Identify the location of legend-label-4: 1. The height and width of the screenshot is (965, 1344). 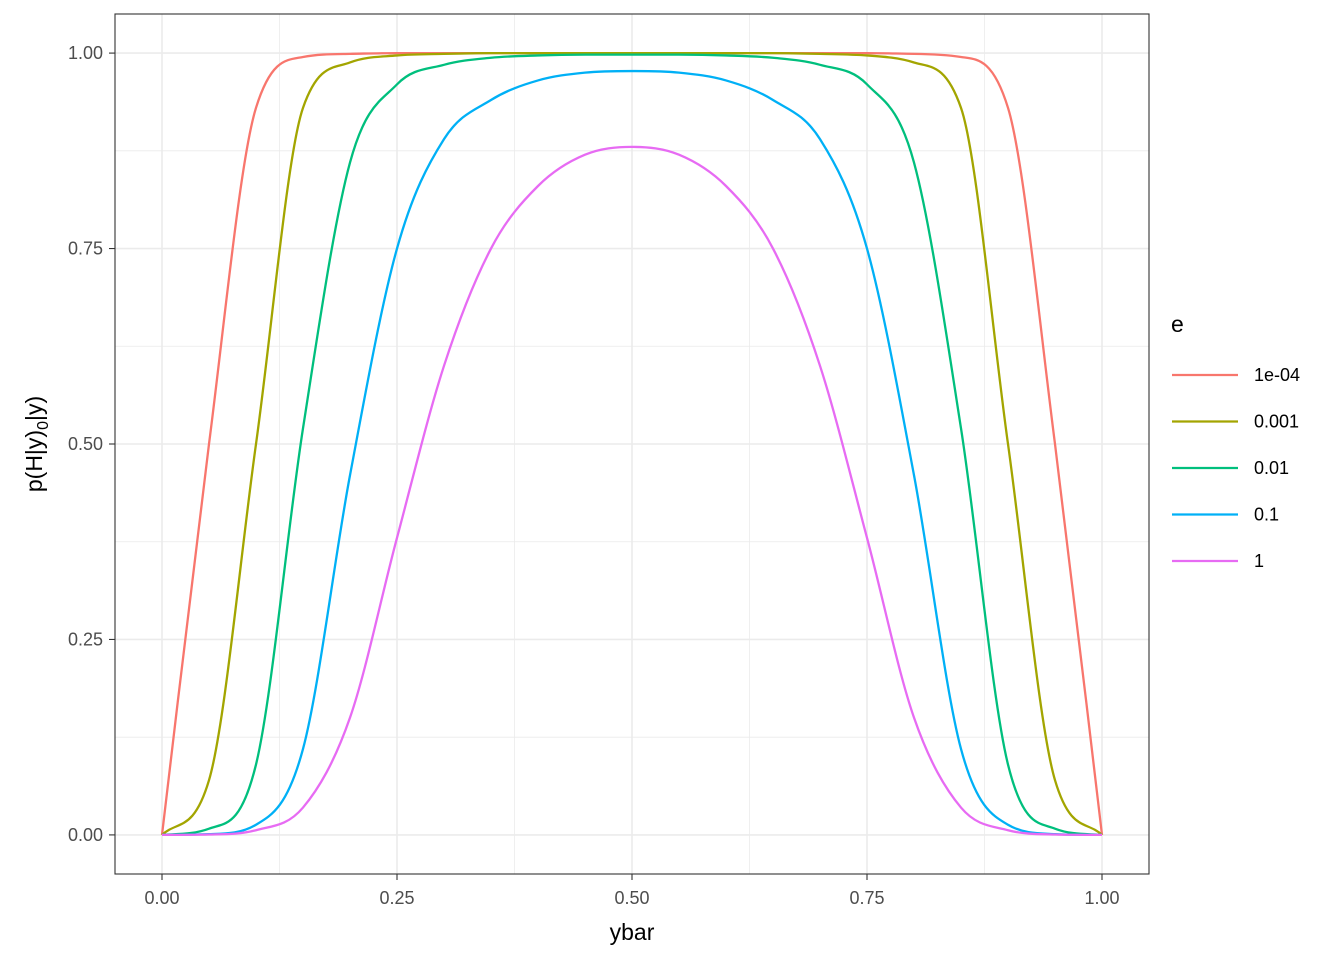
(1259, 561).